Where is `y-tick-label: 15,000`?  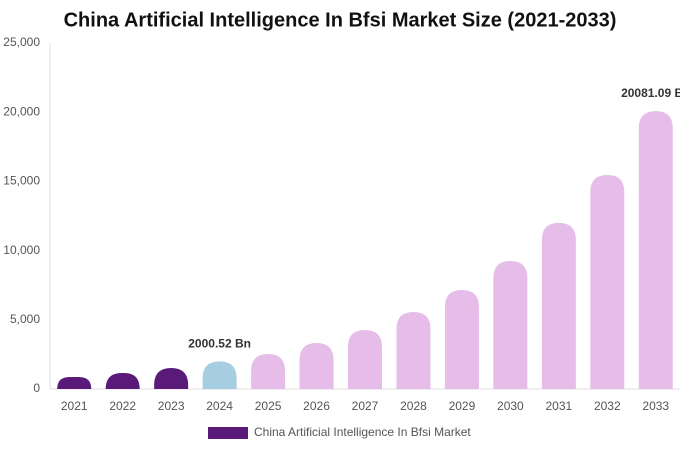
y-tick-label: 15,000 is located at coordinates (21, 181).